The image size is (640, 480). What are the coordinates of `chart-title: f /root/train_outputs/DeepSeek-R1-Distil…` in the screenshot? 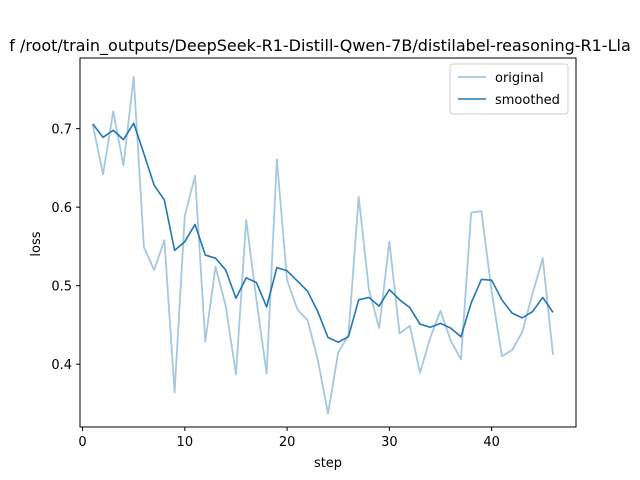 It's located at (320, 46).